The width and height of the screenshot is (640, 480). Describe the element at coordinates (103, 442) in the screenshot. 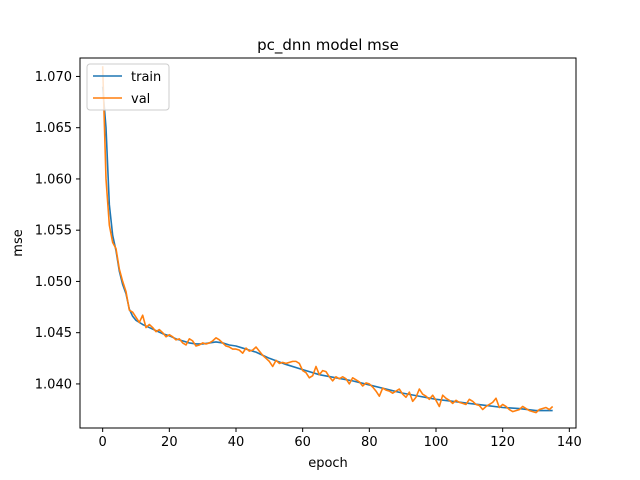

I see `x-tick-label: 0` at that location.